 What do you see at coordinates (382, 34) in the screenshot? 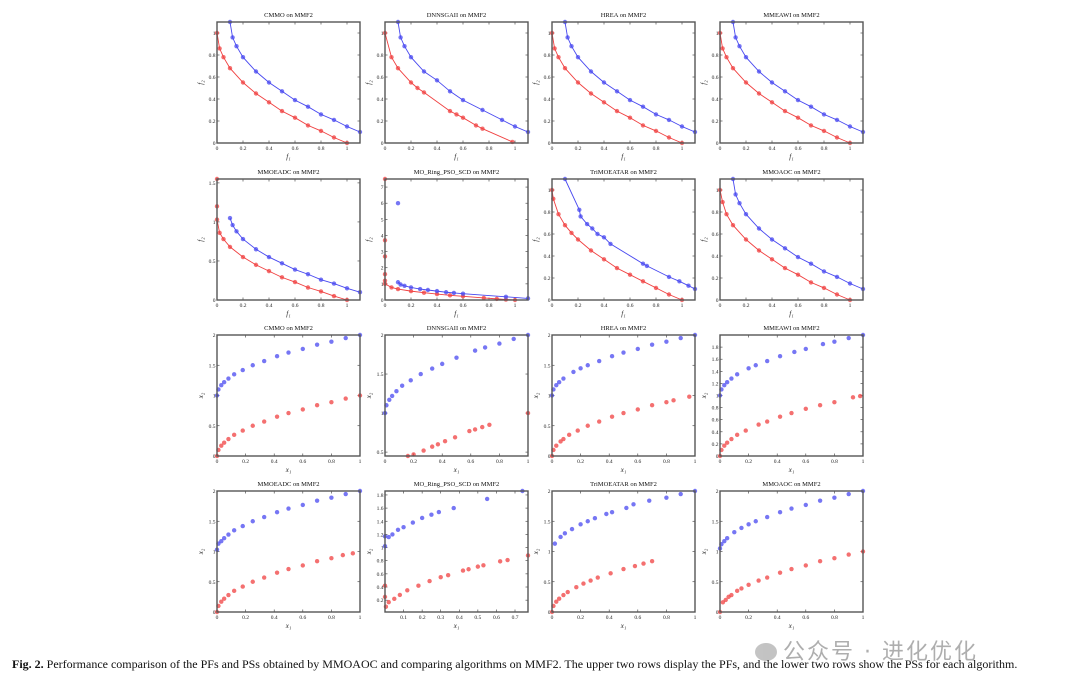
I see `y-tick-label: 1` at bounding box center [382, 34].